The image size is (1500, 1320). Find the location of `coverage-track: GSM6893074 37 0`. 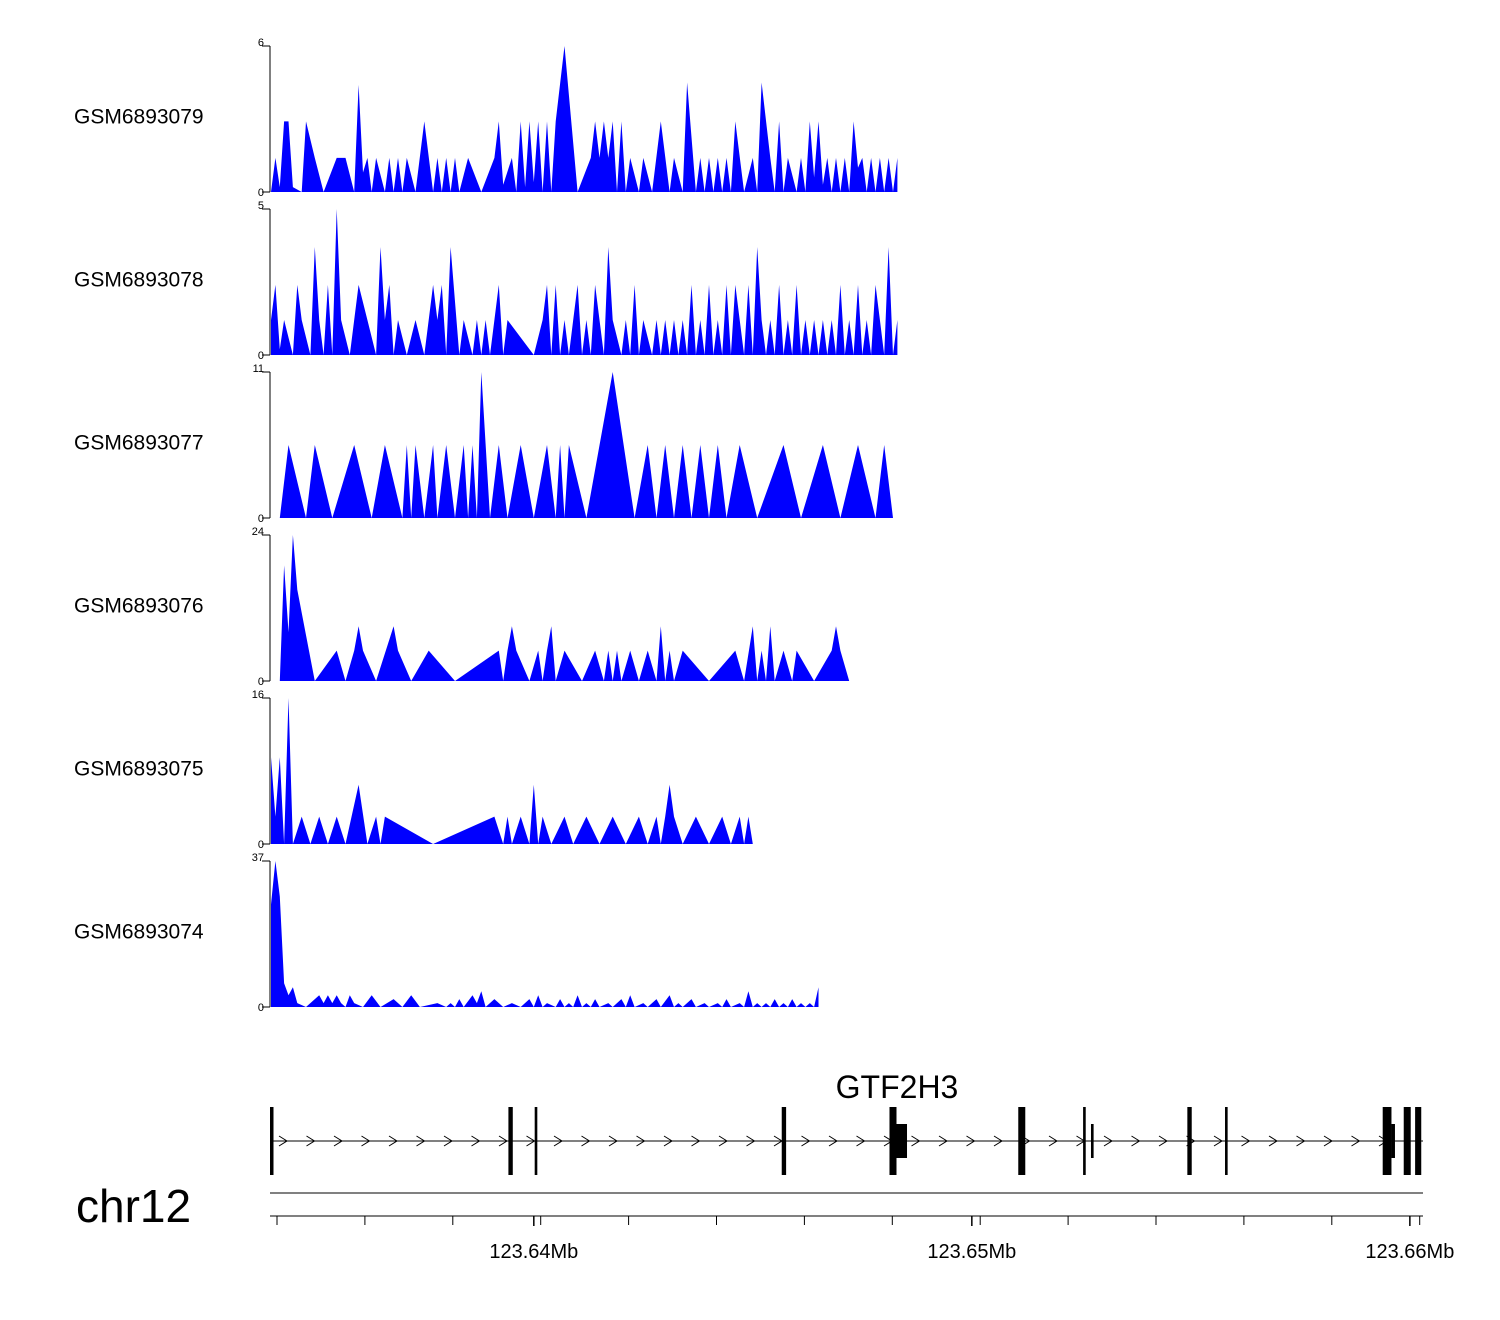

coverage-track: GSM6893074 37 0 is located at coordinates (446, 933).